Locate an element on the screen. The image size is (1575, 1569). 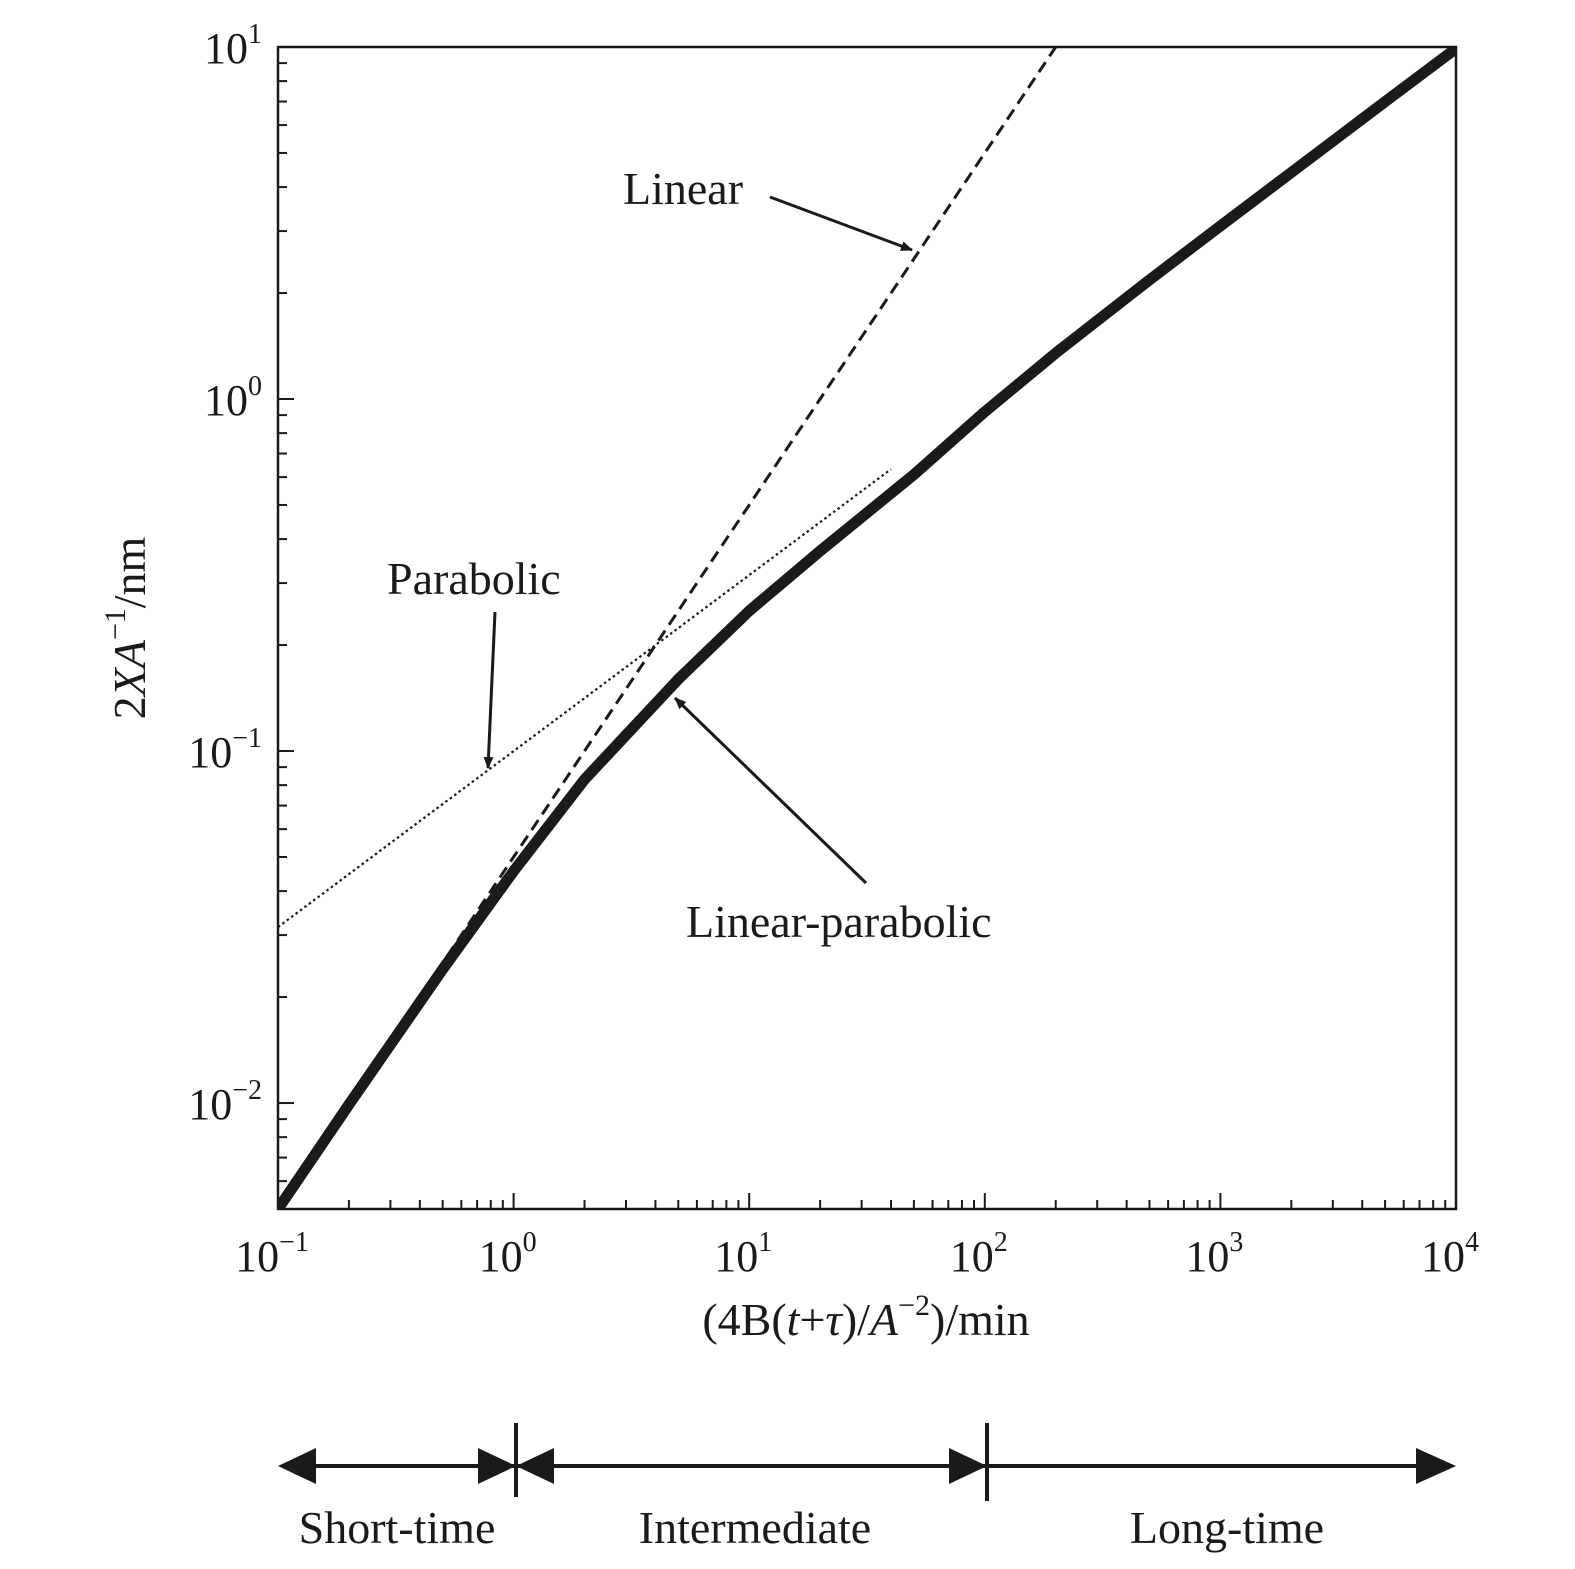
x-axis-title-slash: )/ is located at coordinates (856, 1319).